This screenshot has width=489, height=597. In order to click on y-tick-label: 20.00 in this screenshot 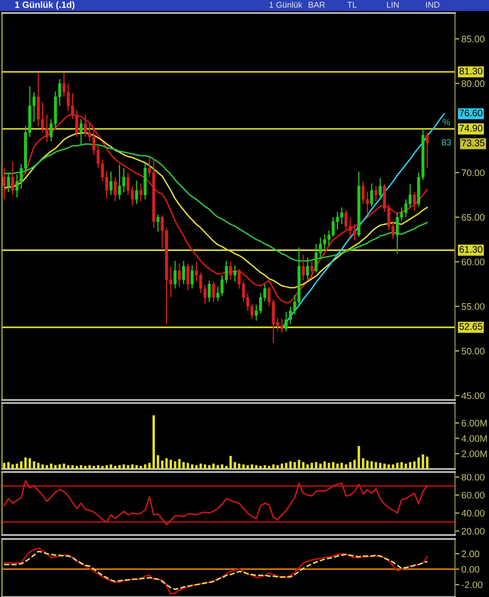, I will do `click(473, 531)`.